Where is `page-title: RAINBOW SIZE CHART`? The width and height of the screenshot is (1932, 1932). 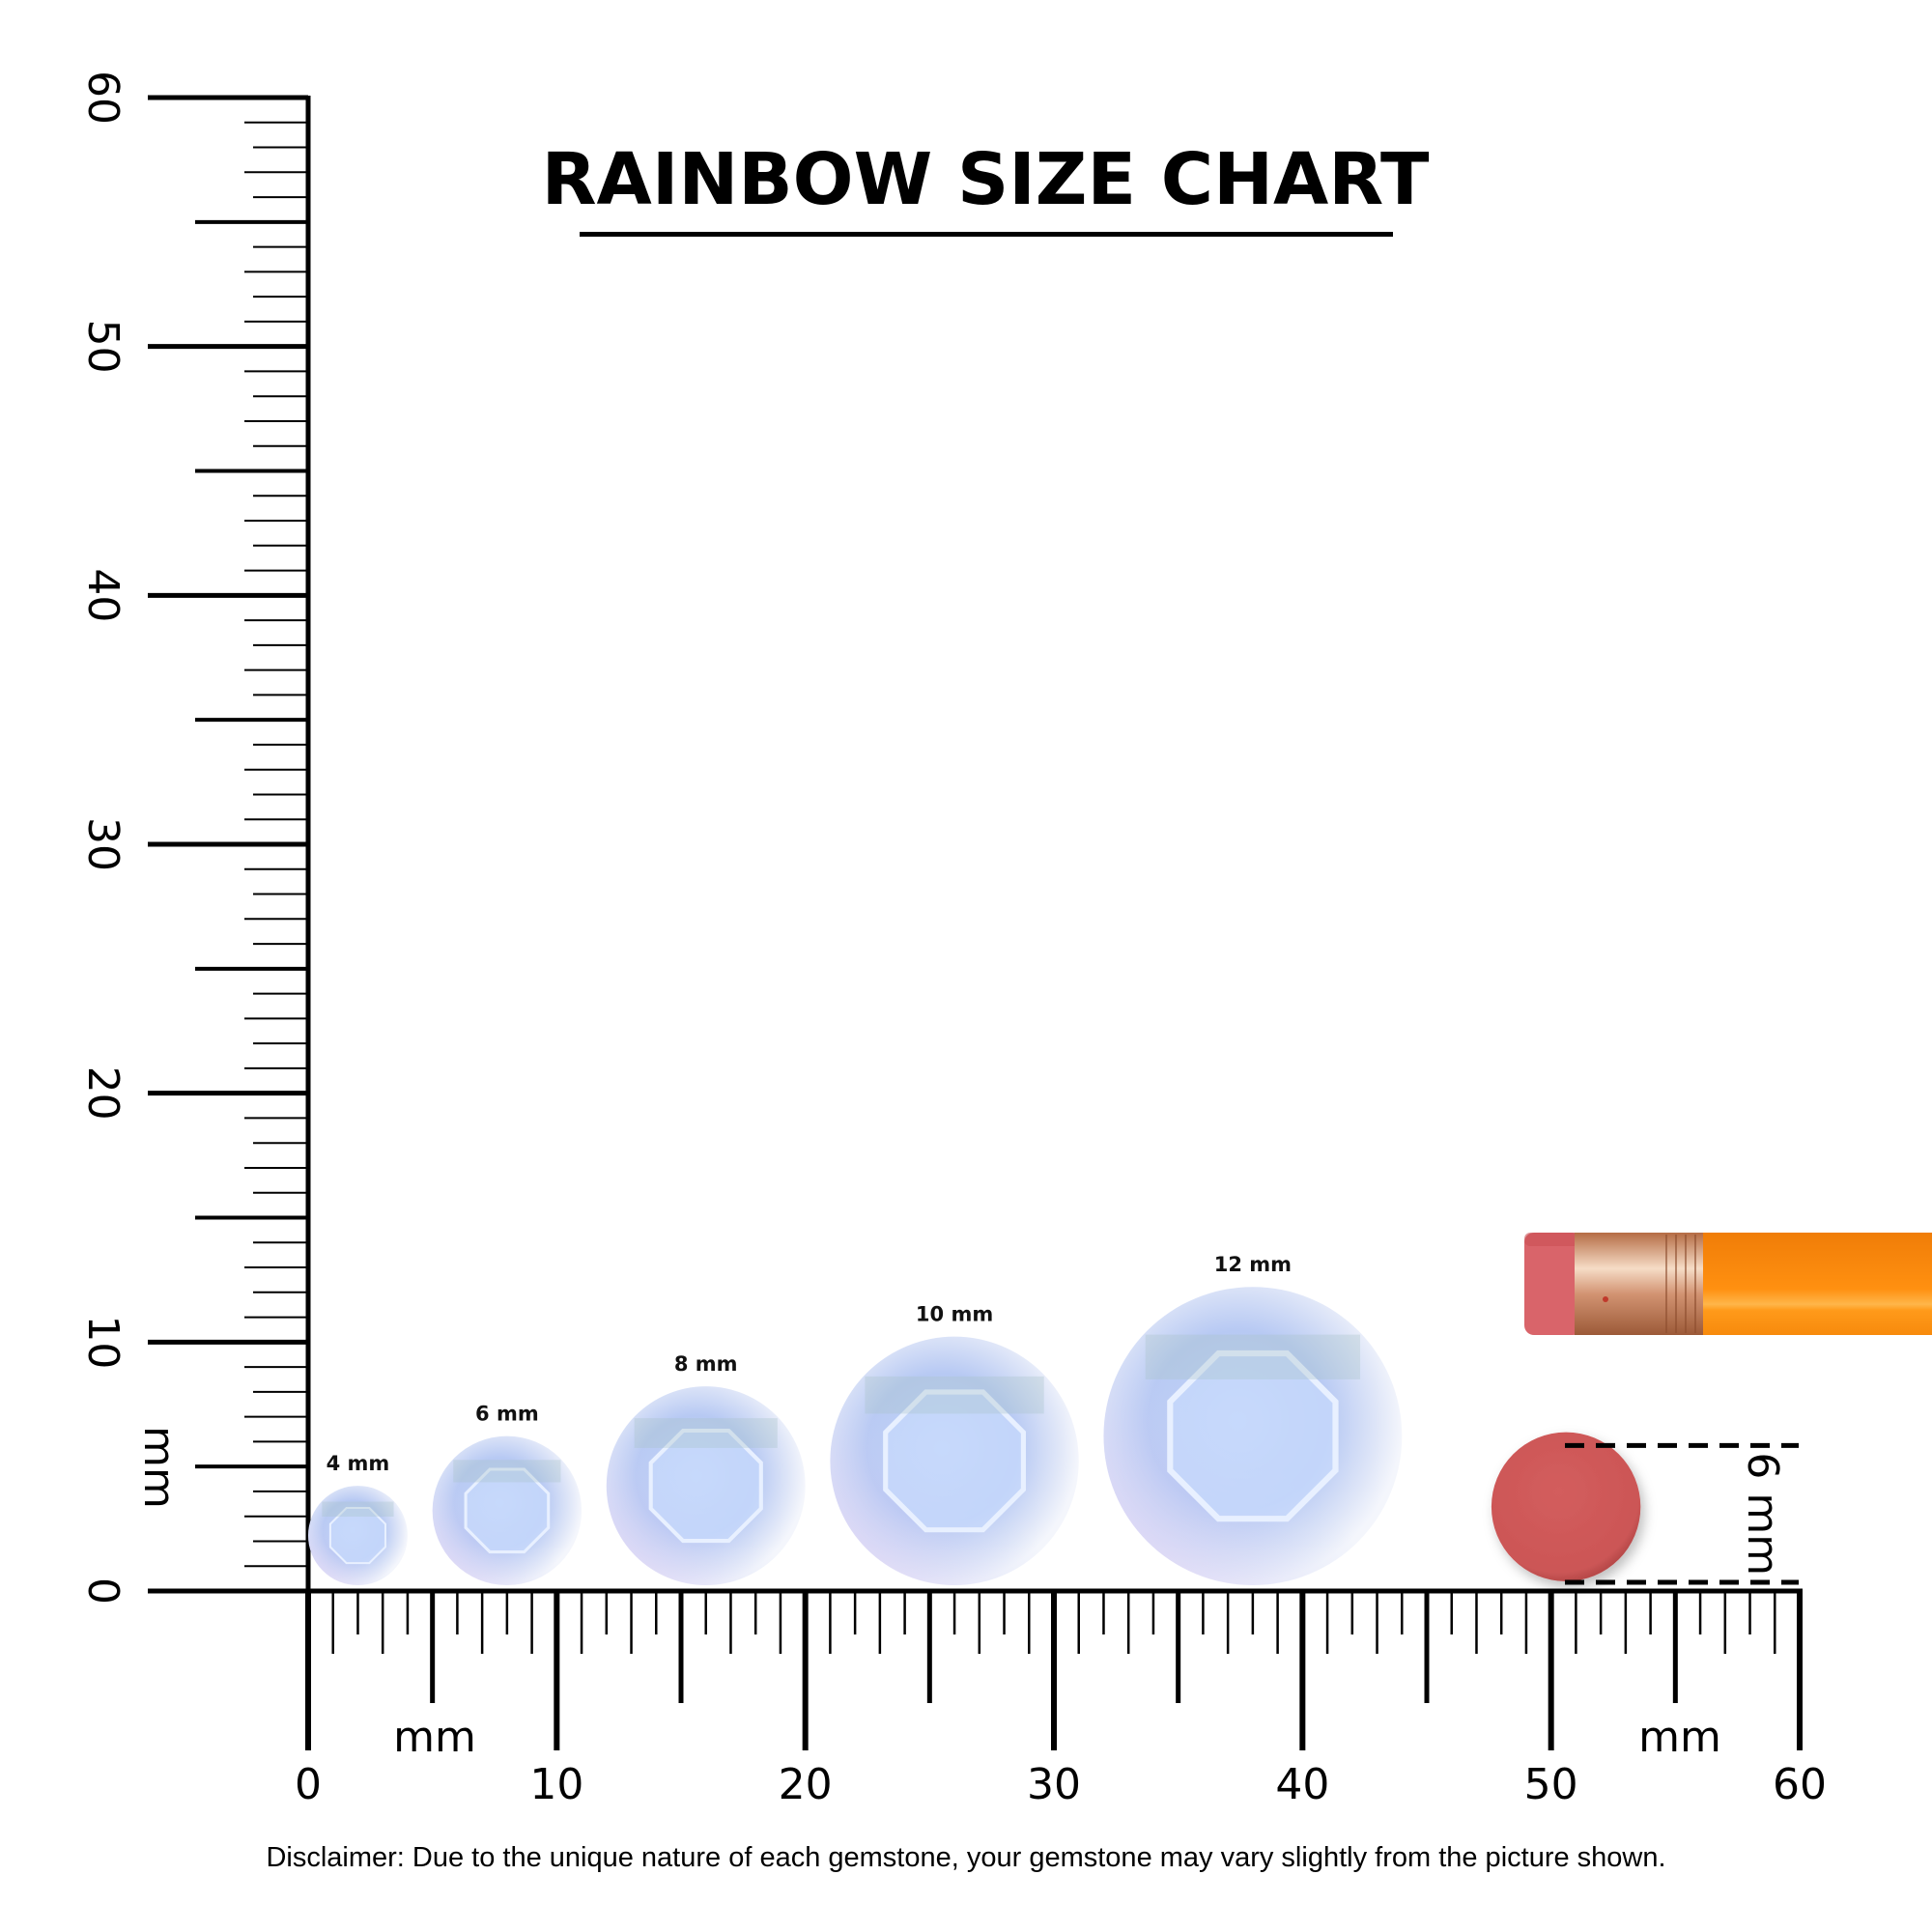
page-title: RAINBOW SIZE CHART is located at coordinates (986, 179).